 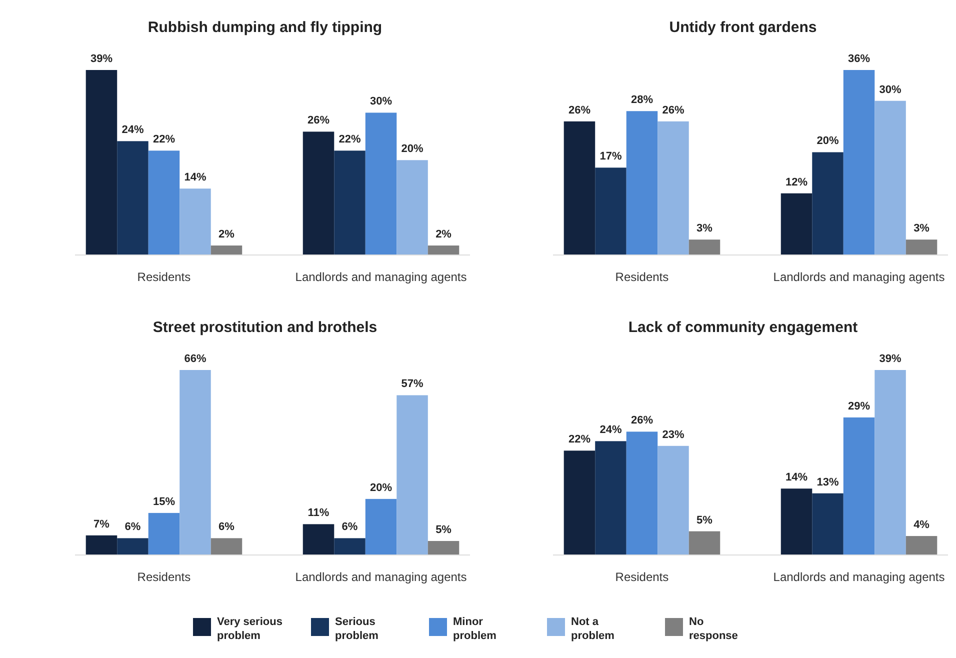 I want to click on data-label: 4%, so click(x=922, y=525).